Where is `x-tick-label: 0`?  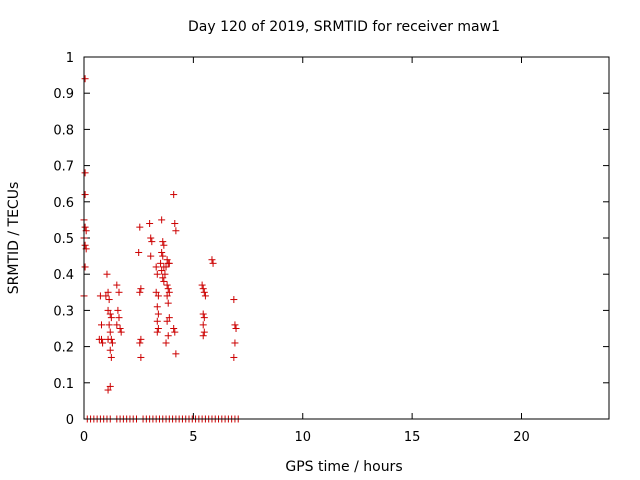
x-tick-label: 0 is located at coordinates (84, 437).